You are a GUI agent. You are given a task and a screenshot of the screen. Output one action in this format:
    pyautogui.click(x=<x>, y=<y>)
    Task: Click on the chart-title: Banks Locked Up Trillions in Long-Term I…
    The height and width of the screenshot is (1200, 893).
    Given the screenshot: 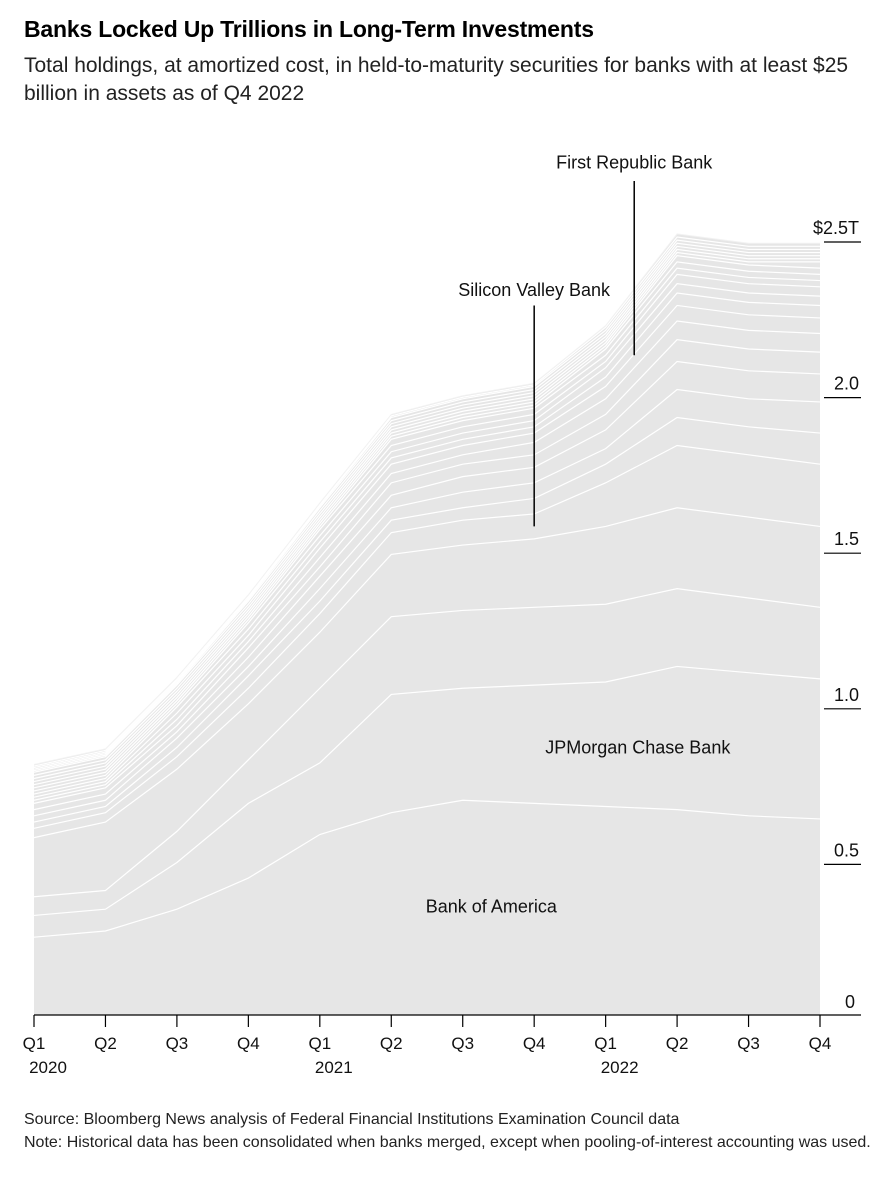 What is the action you would take?
    pyautogui.click(x=309, y=29)
    